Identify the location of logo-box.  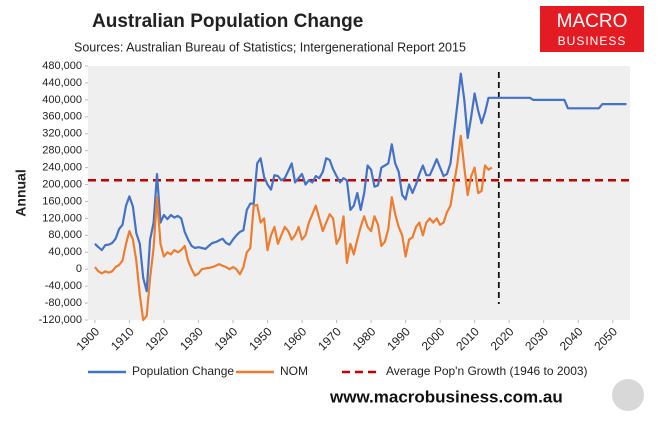
(592, 29).